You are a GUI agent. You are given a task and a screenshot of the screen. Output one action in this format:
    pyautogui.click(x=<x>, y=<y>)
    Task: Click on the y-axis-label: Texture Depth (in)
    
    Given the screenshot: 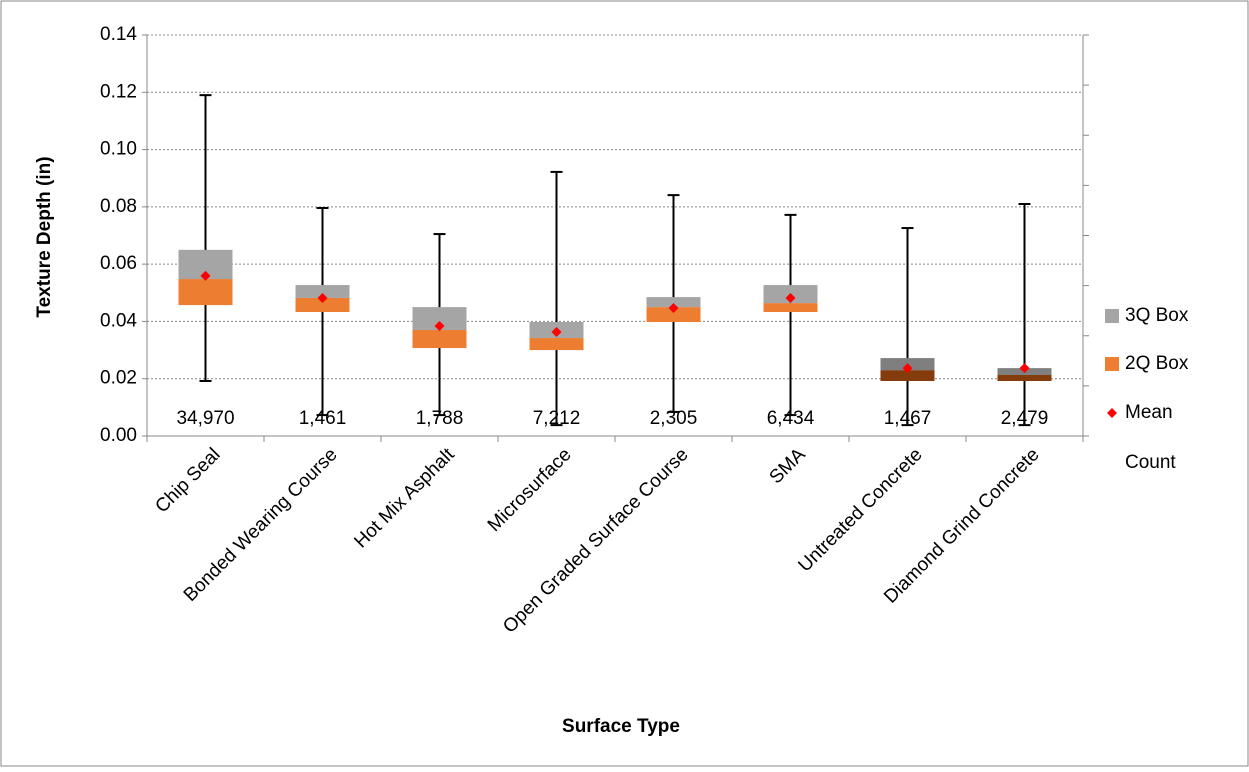 What is the action you would take?
    pyautogui.click(x=44, y=236)
    